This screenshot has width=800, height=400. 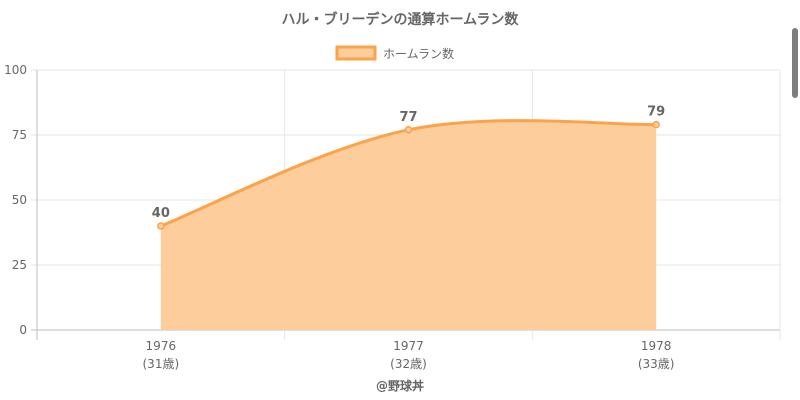 What do you see at coordinates (19, 265) in the screenshot?
I see `y-tick-label: 25` at bounding box center [19, 265].